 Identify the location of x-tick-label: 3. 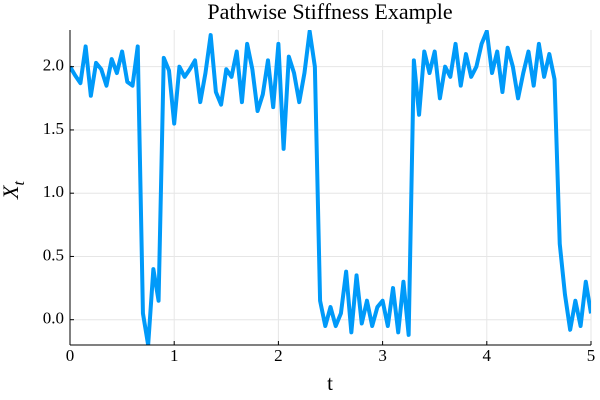
(382, 355).